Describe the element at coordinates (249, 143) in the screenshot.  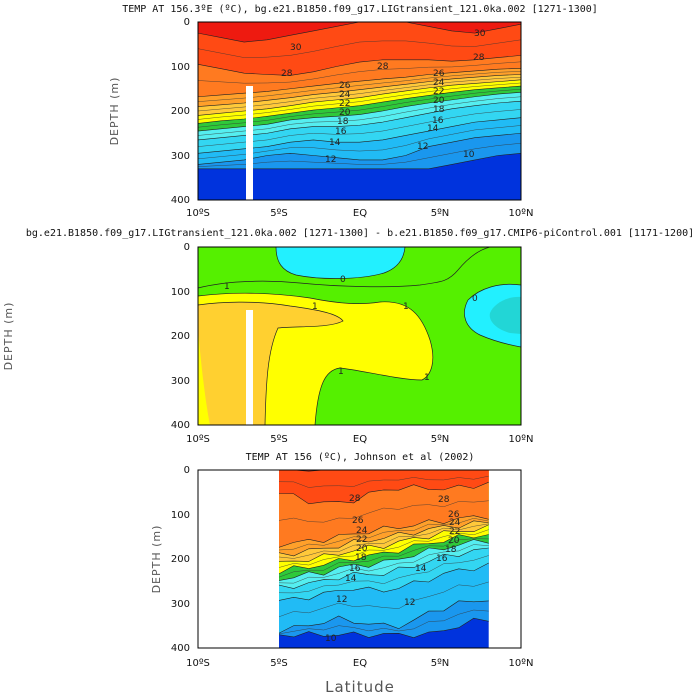
I see `panel-1-missing-data-gap` at that location.